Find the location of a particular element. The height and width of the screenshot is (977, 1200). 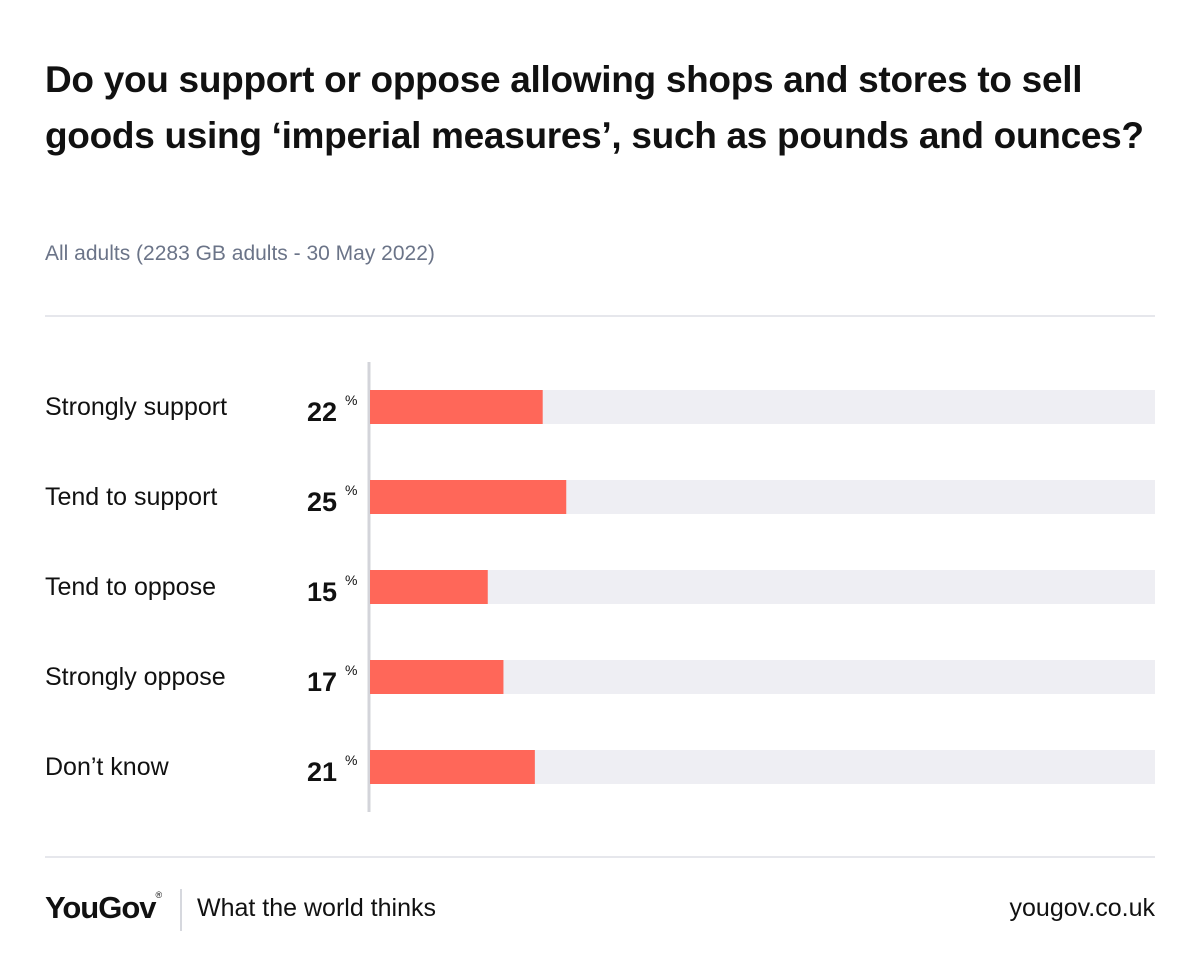

category-label: Tend to support is located at coordinates (131, 497).